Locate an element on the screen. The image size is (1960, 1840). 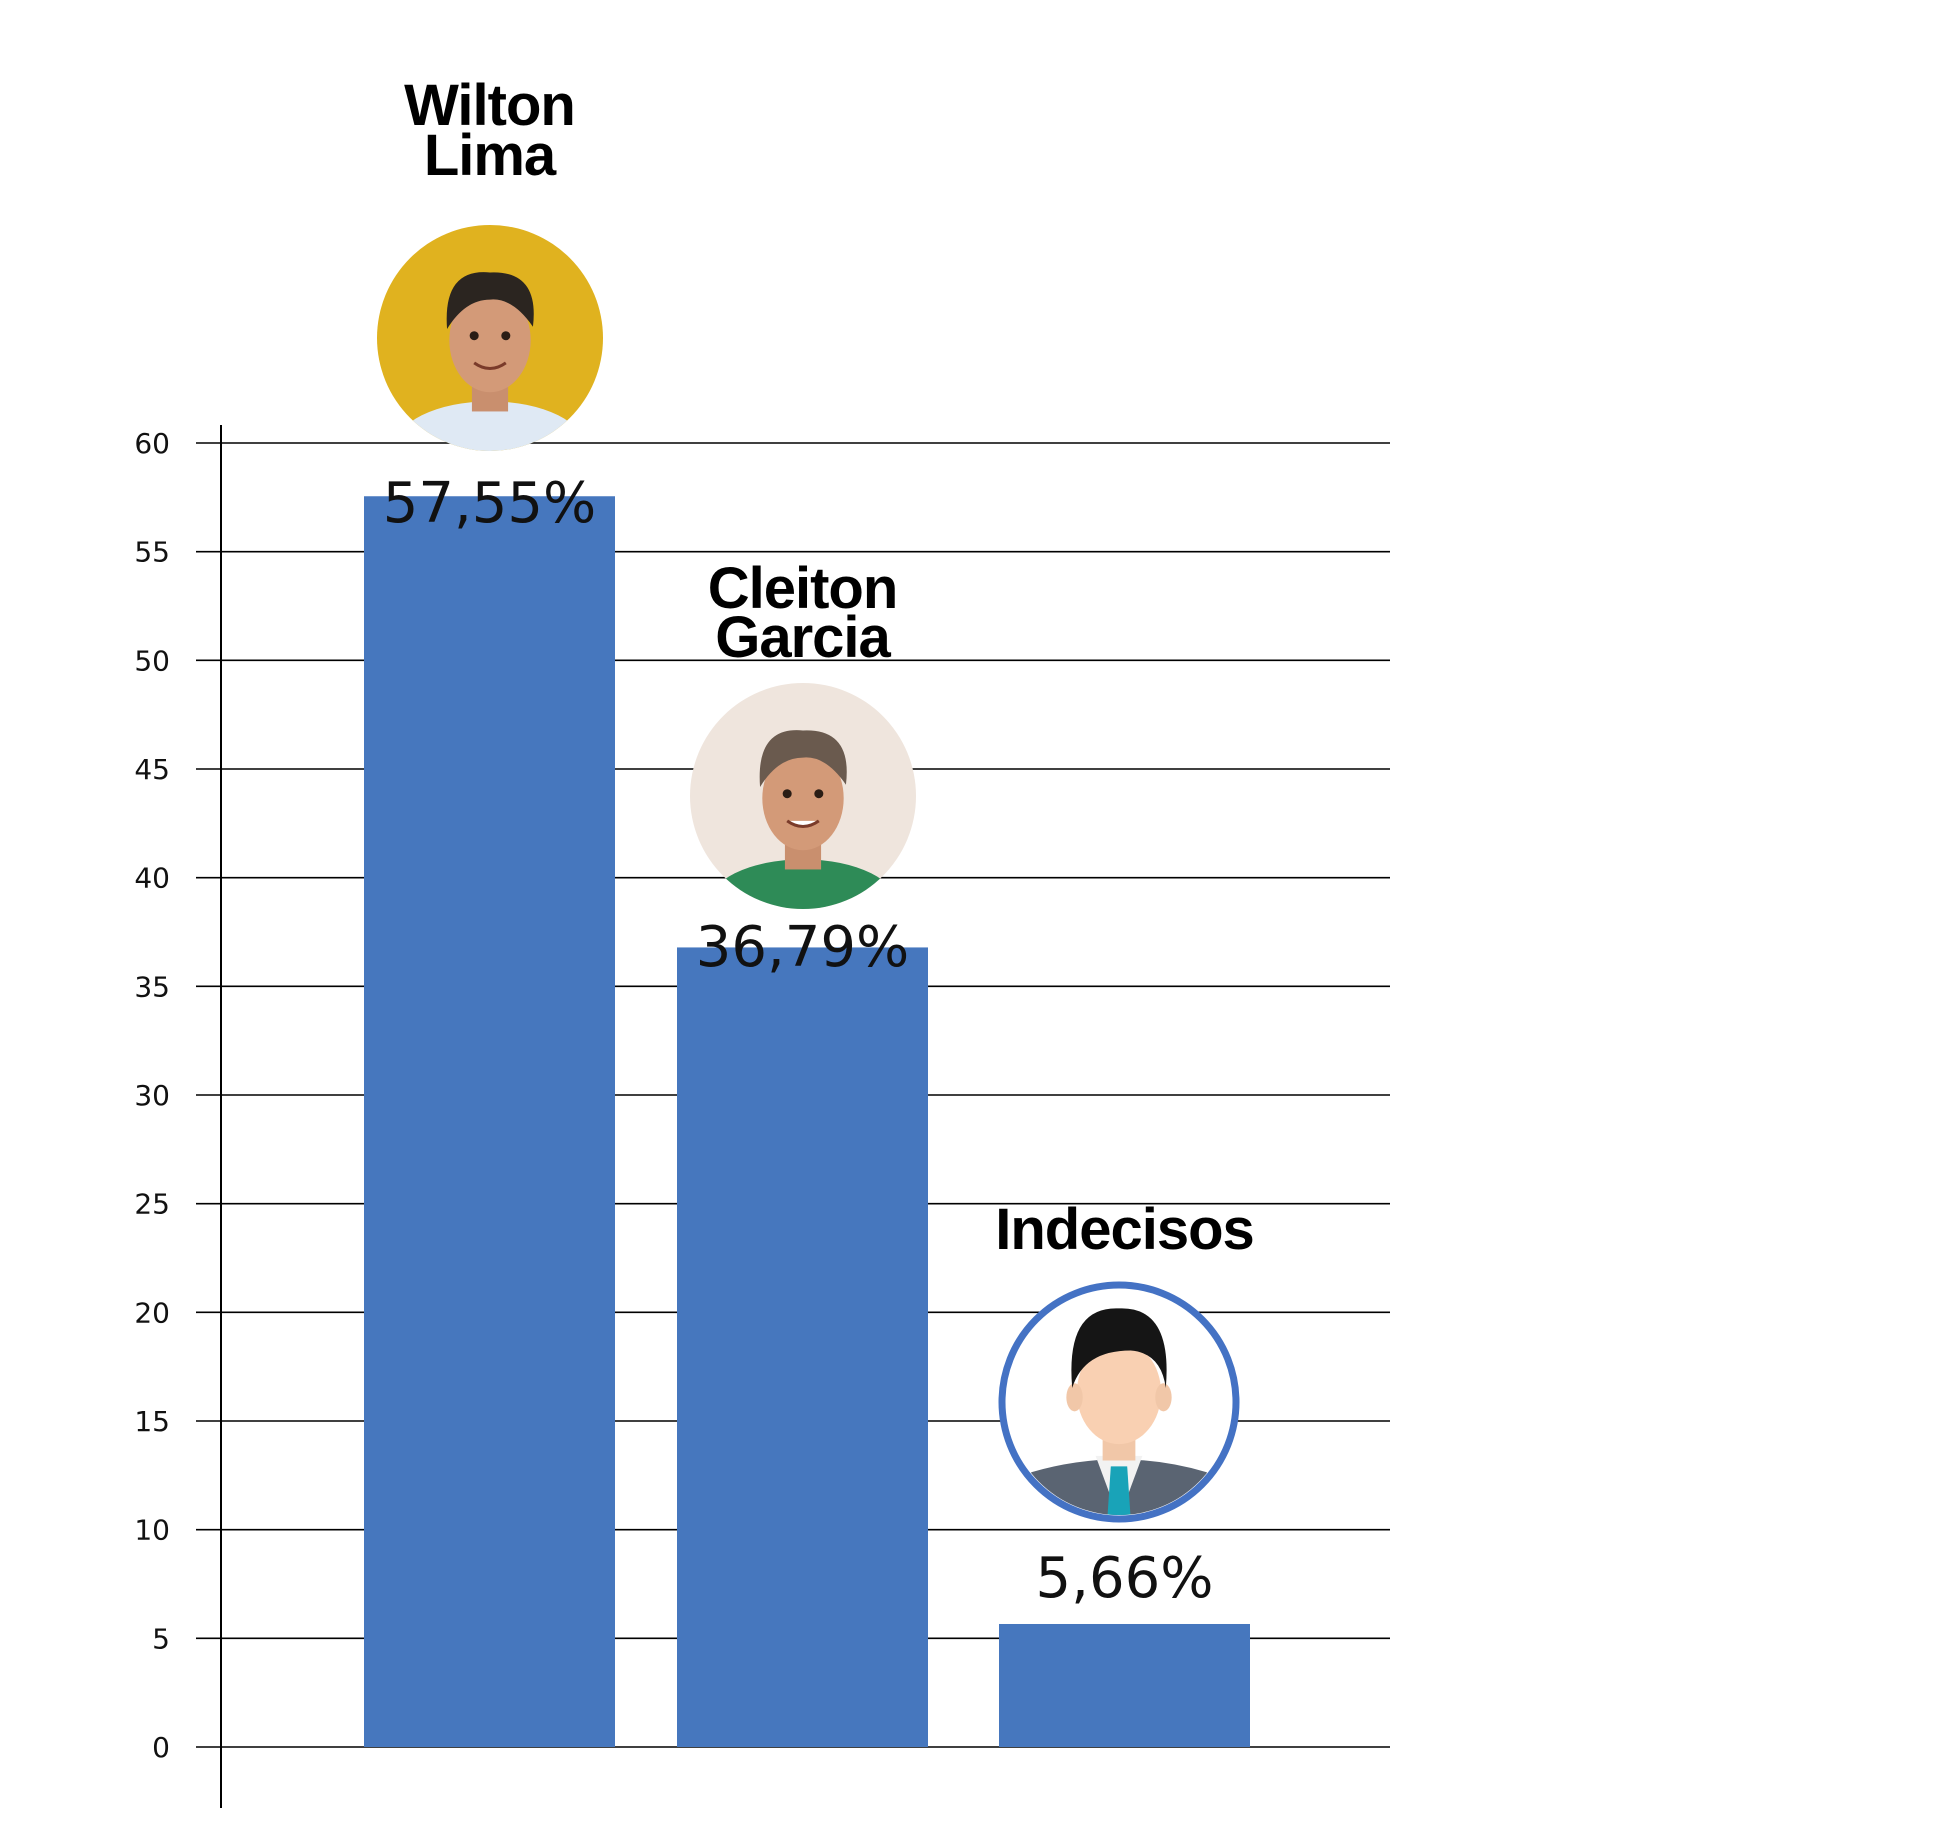
category-label: Garcia is located at coordinates (803, 637).